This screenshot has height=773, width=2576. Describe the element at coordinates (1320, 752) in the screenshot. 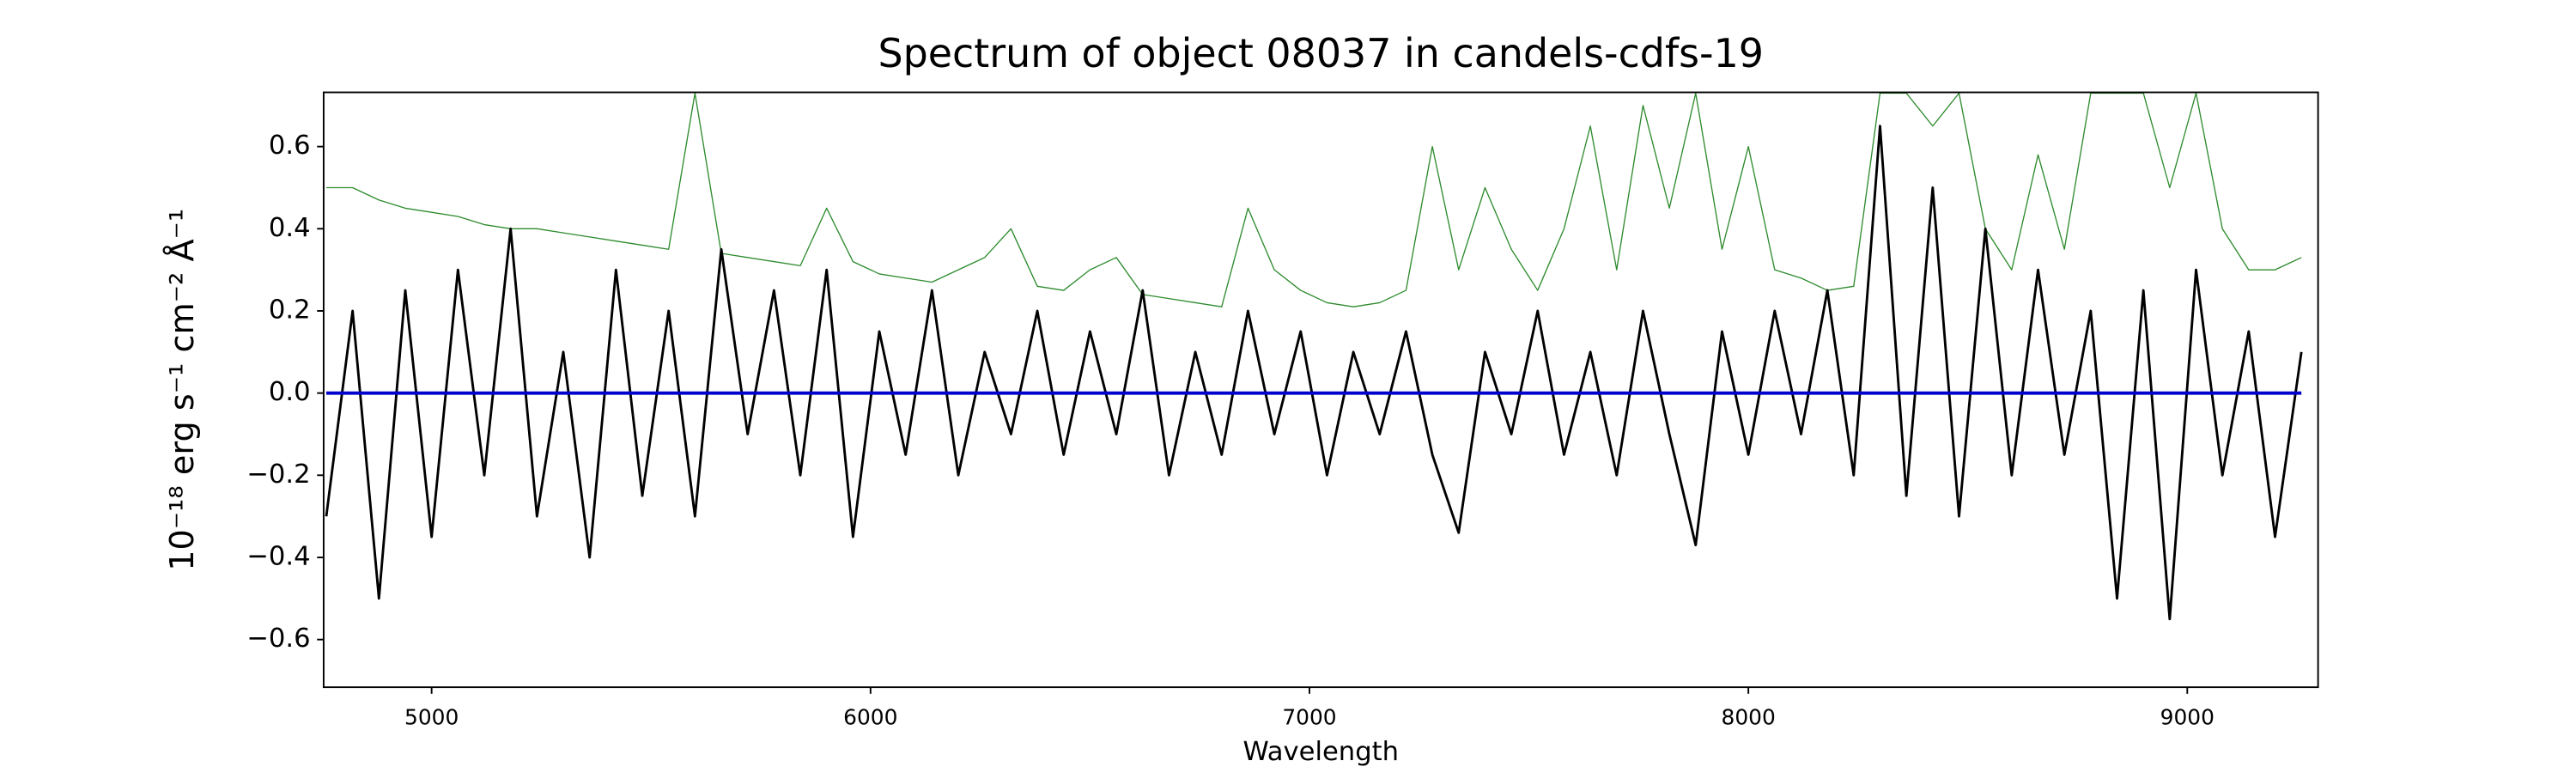

I see `x-axis-label: Wavelength` at that location.